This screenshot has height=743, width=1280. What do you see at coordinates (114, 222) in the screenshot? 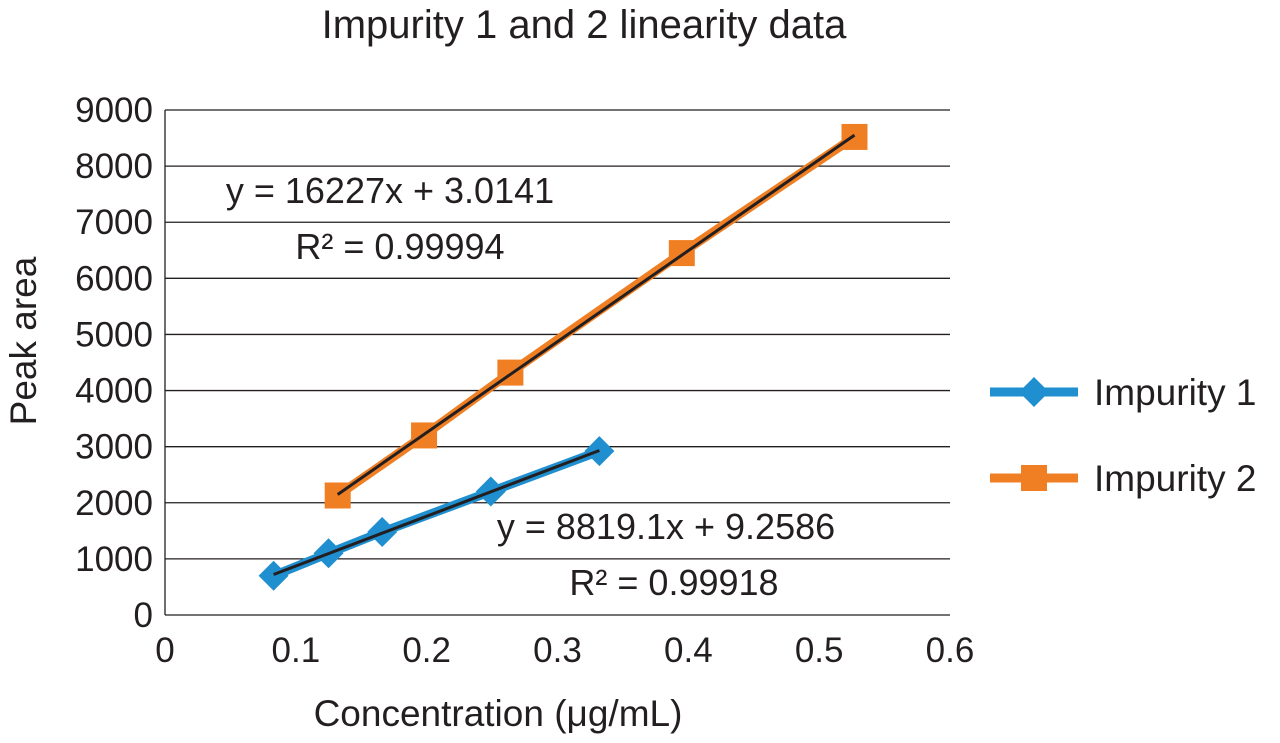
I see `y-tick-label-7000: 7000` at bounding box center [114, 222].